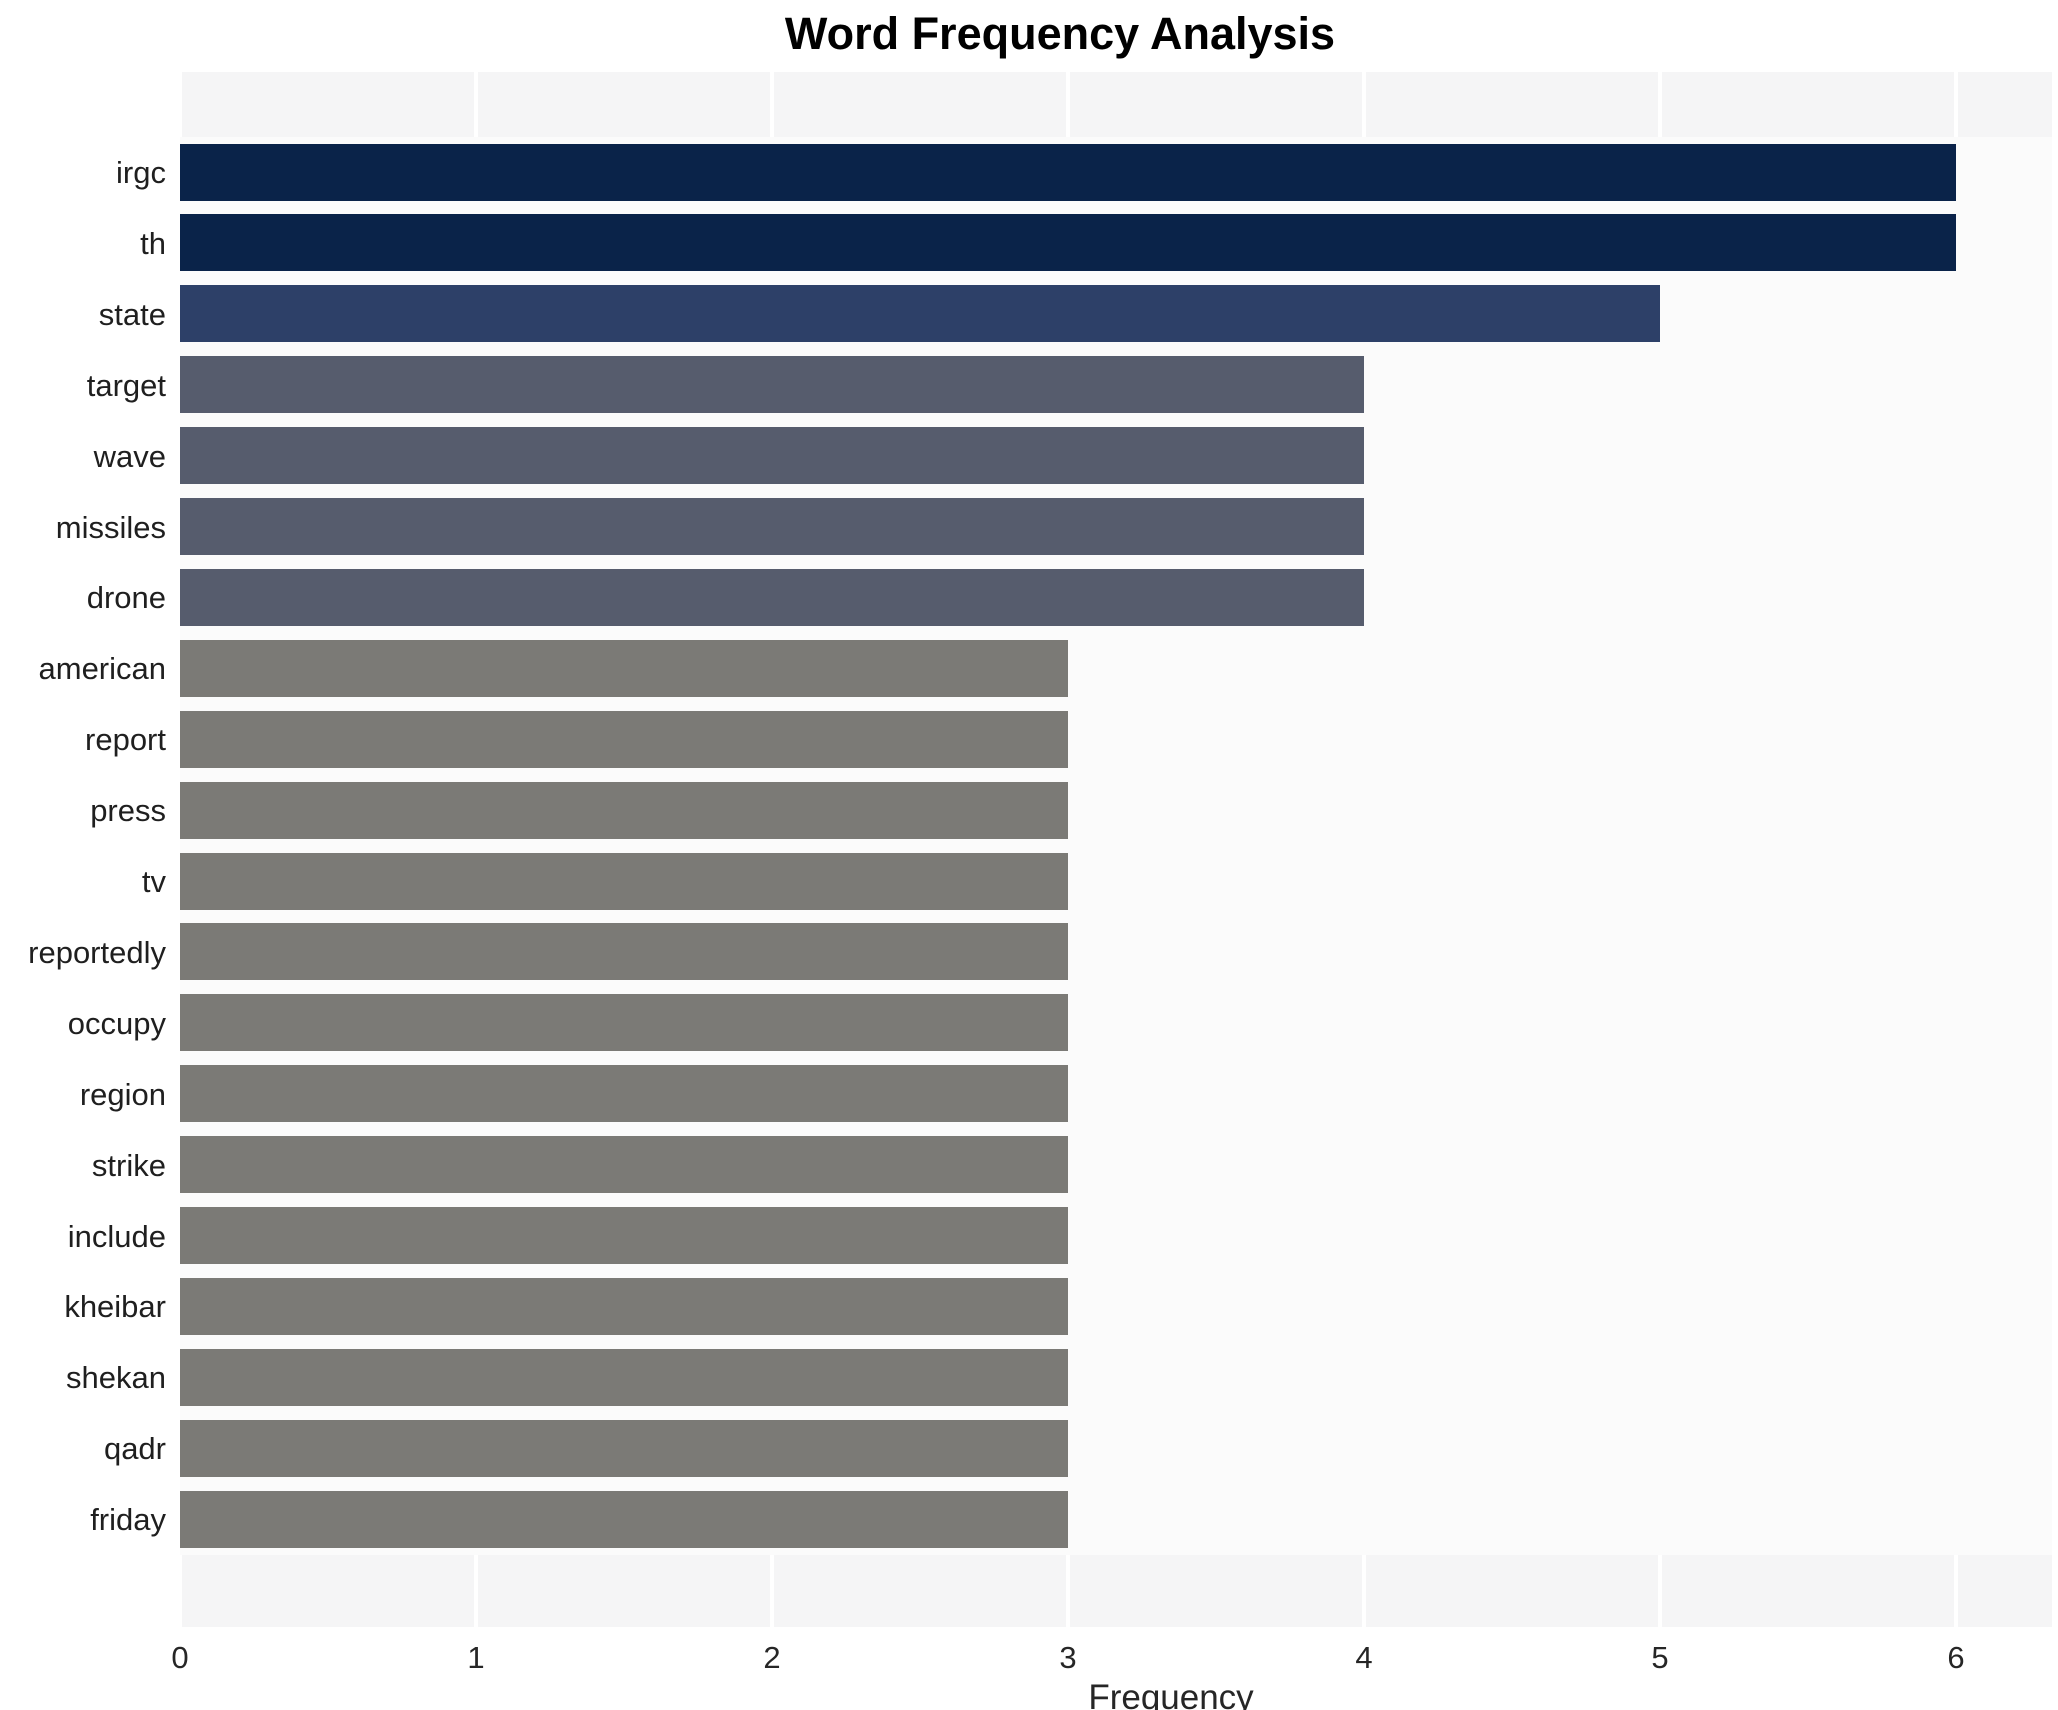 This screenshot has width=2058, height=1710. I want to click on frequency-bar-strike, so click(624, 1165).